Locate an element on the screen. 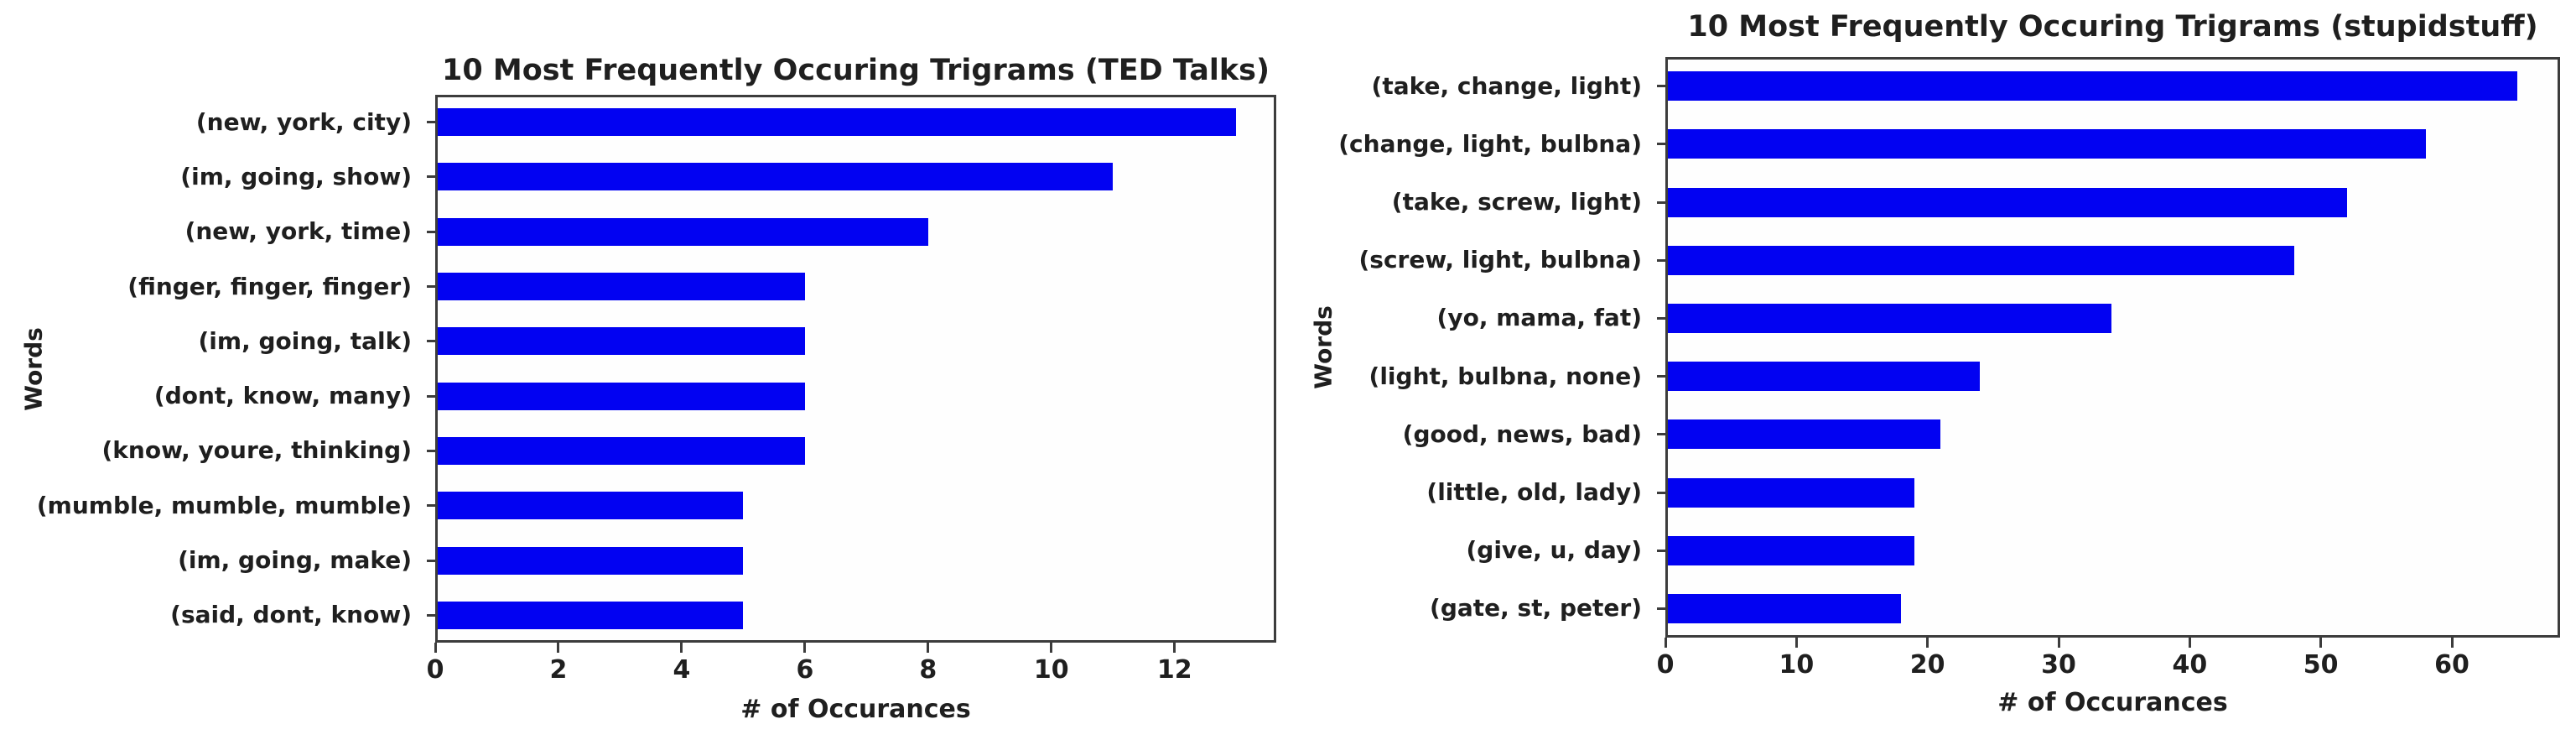 This screenshot has width=2576, height=745. y-axis-label: Words is located at coordinates (1323, 347).